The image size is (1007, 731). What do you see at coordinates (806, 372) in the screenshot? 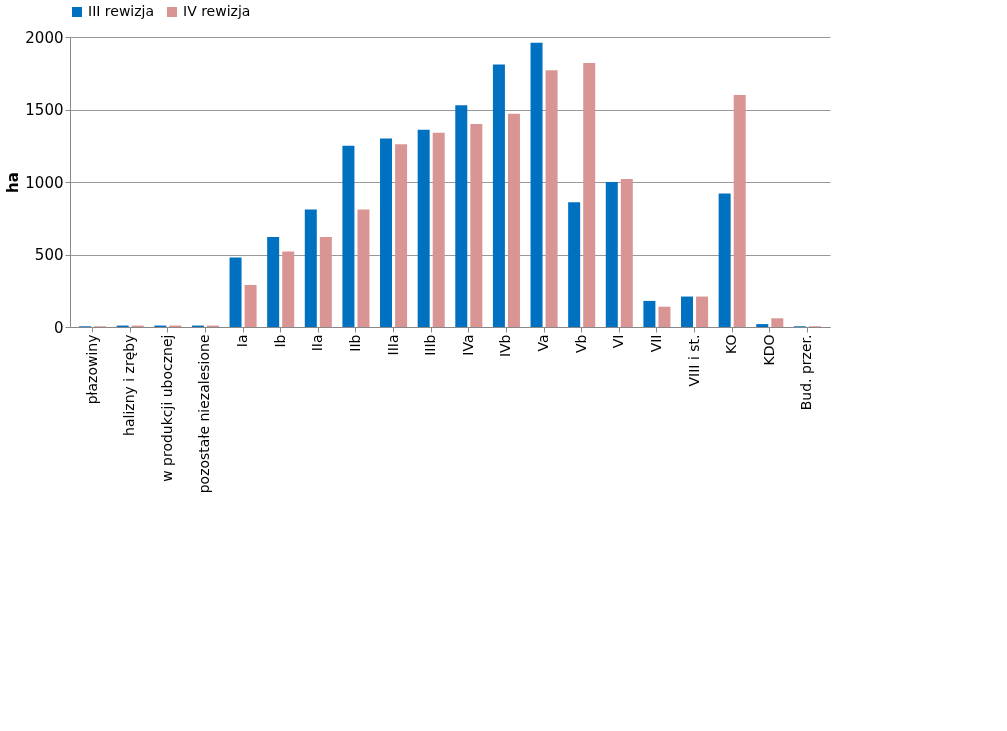
I see `x-tick-label: Bud. przer.` at bounding box center [806, 372].